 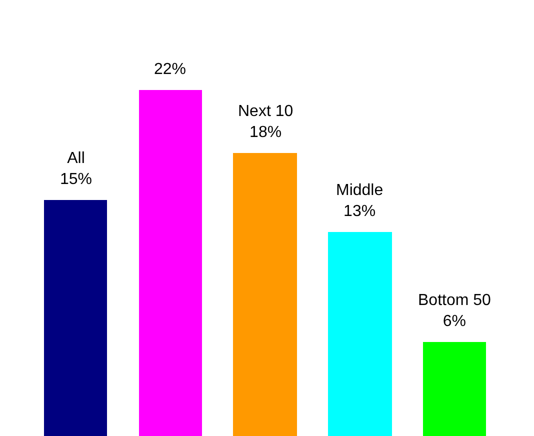 What do you see at coordinates (455, 300) in the screenshot?
I see `x-tick-label: Bottom 50` at bounding box center [455, 300].